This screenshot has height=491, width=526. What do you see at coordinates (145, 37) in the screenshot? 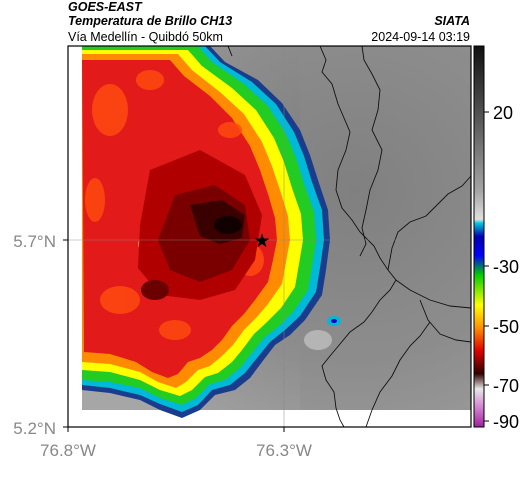
I see `region-subtitle: Vía Medellín - Quibdó 50km` at bounding box center [145, 37].